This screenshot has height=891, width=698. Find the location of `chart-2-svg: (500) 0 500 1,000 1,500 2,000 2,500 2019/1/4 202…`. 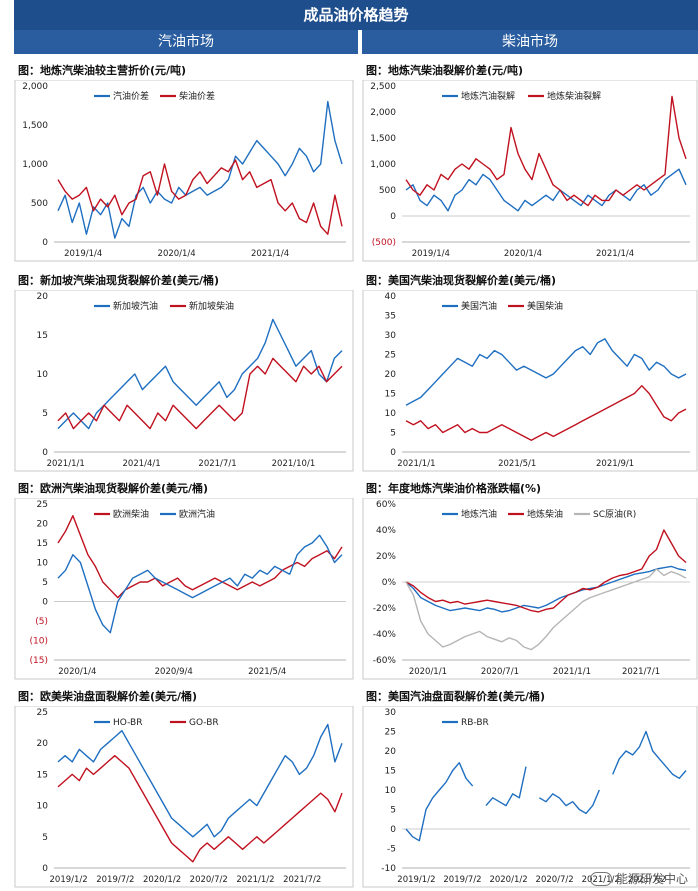

chart-2-svg: (500) 0 500 1,000 1,500 2,000 2,500 2019/1/4 202… is located at coordinates (530, 171).